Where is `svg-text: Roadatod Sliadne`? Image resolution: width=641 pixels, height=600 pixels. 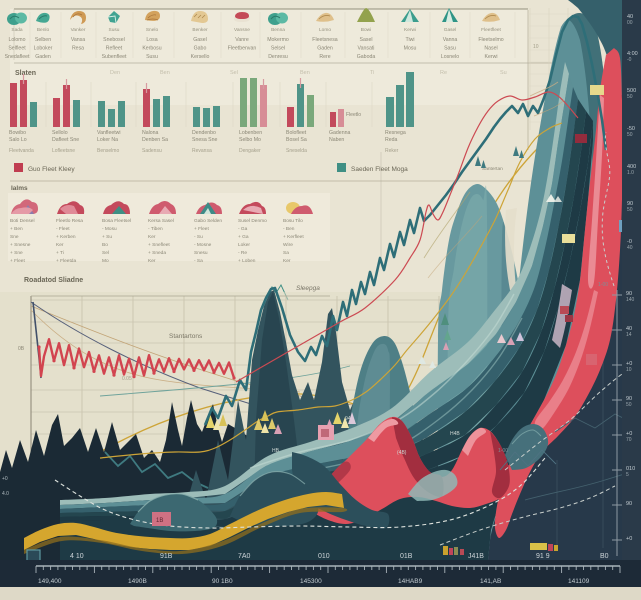
svg-text: Roadatod Sliadne is located at coordinates (53, 280).